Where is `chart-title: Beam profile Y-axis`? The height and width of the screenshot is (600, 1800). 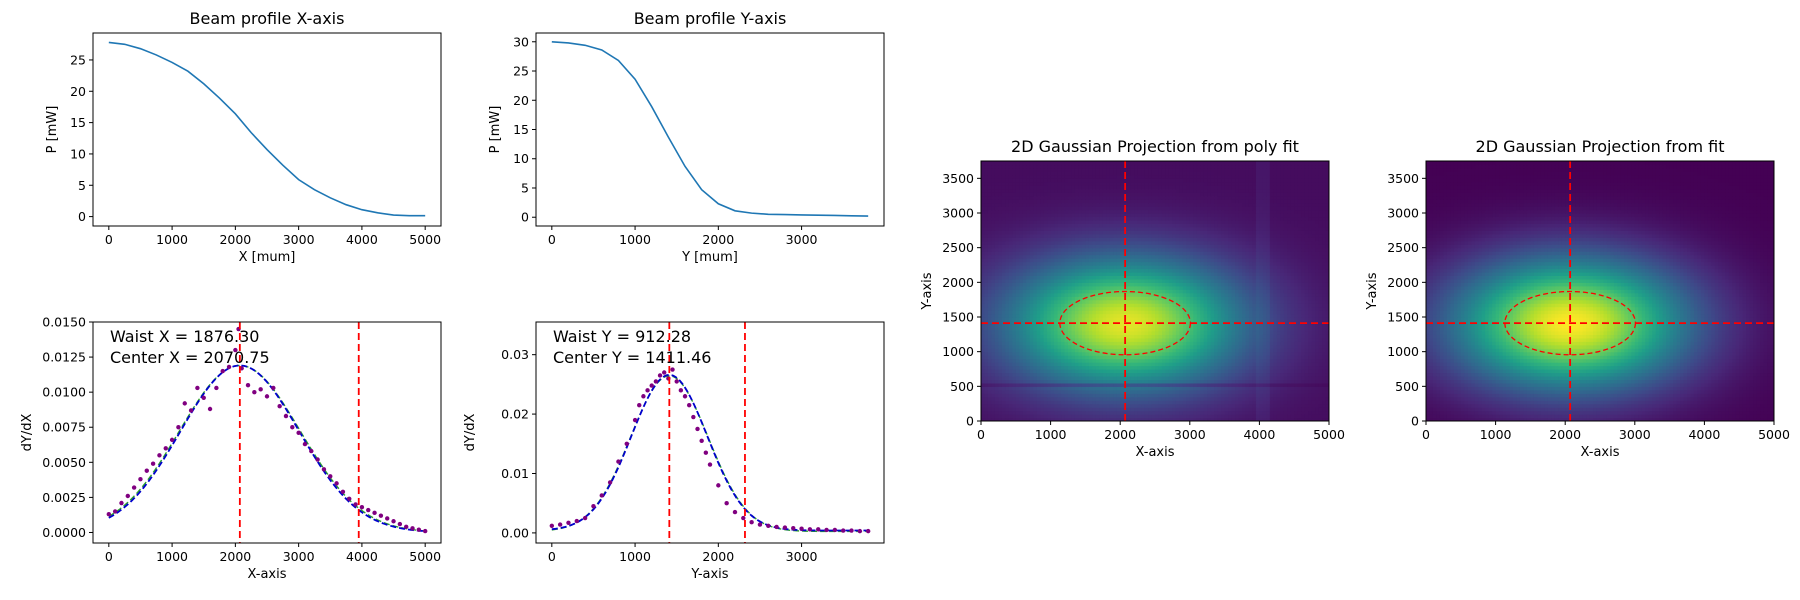 chart-title: Beam profile Y-axis is located at coordinates (710, 18).